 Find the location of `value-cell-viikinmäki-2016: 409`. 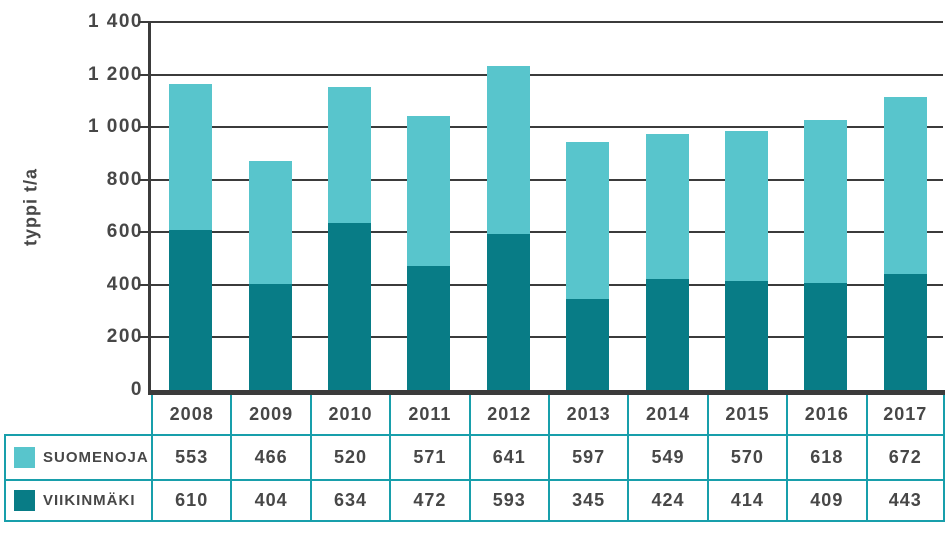

value-cell-viikinmäki-2016: 409 is located at coordinates (826, 500).